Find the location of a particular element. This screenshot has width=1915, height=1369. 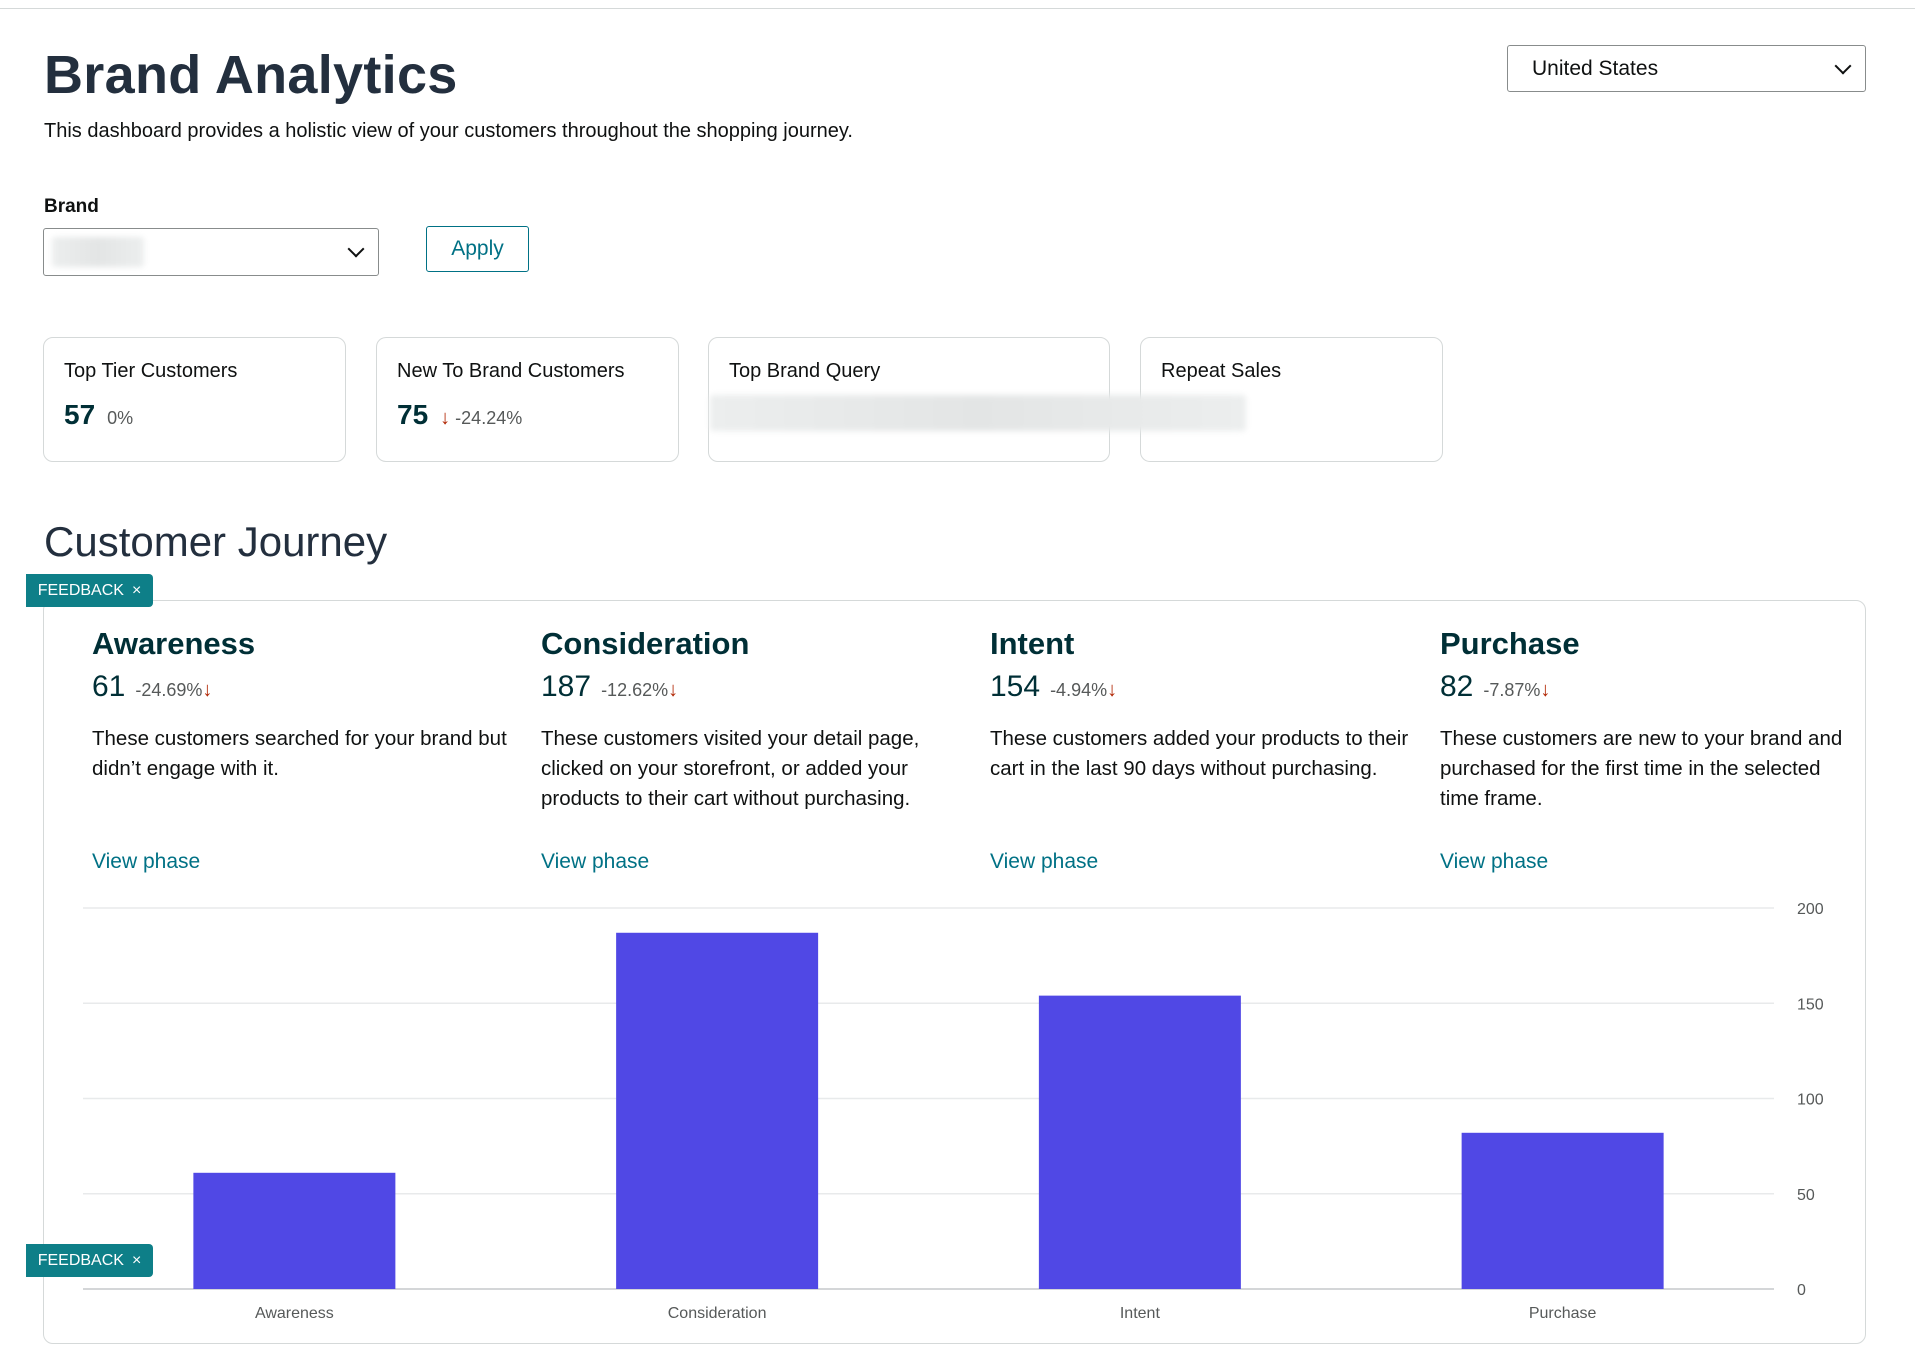

card-new-to-brand: New To Brand Customers 75 ↓ -24.24% is located at coordinates (527, 399).